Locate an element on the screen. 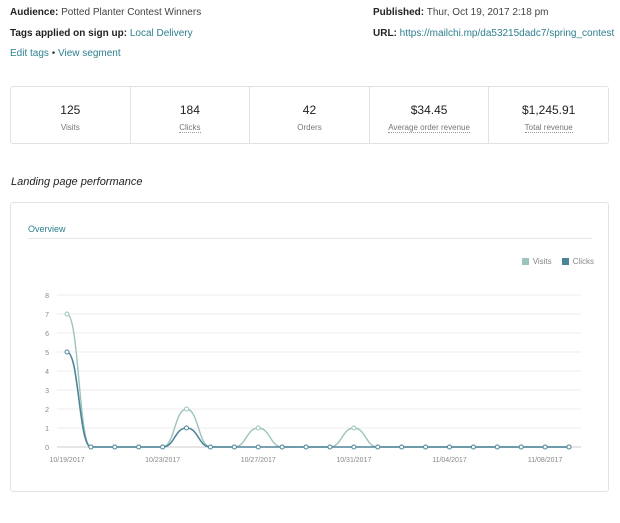  stat-value: $34.45 is located at coordinates (429, 110).